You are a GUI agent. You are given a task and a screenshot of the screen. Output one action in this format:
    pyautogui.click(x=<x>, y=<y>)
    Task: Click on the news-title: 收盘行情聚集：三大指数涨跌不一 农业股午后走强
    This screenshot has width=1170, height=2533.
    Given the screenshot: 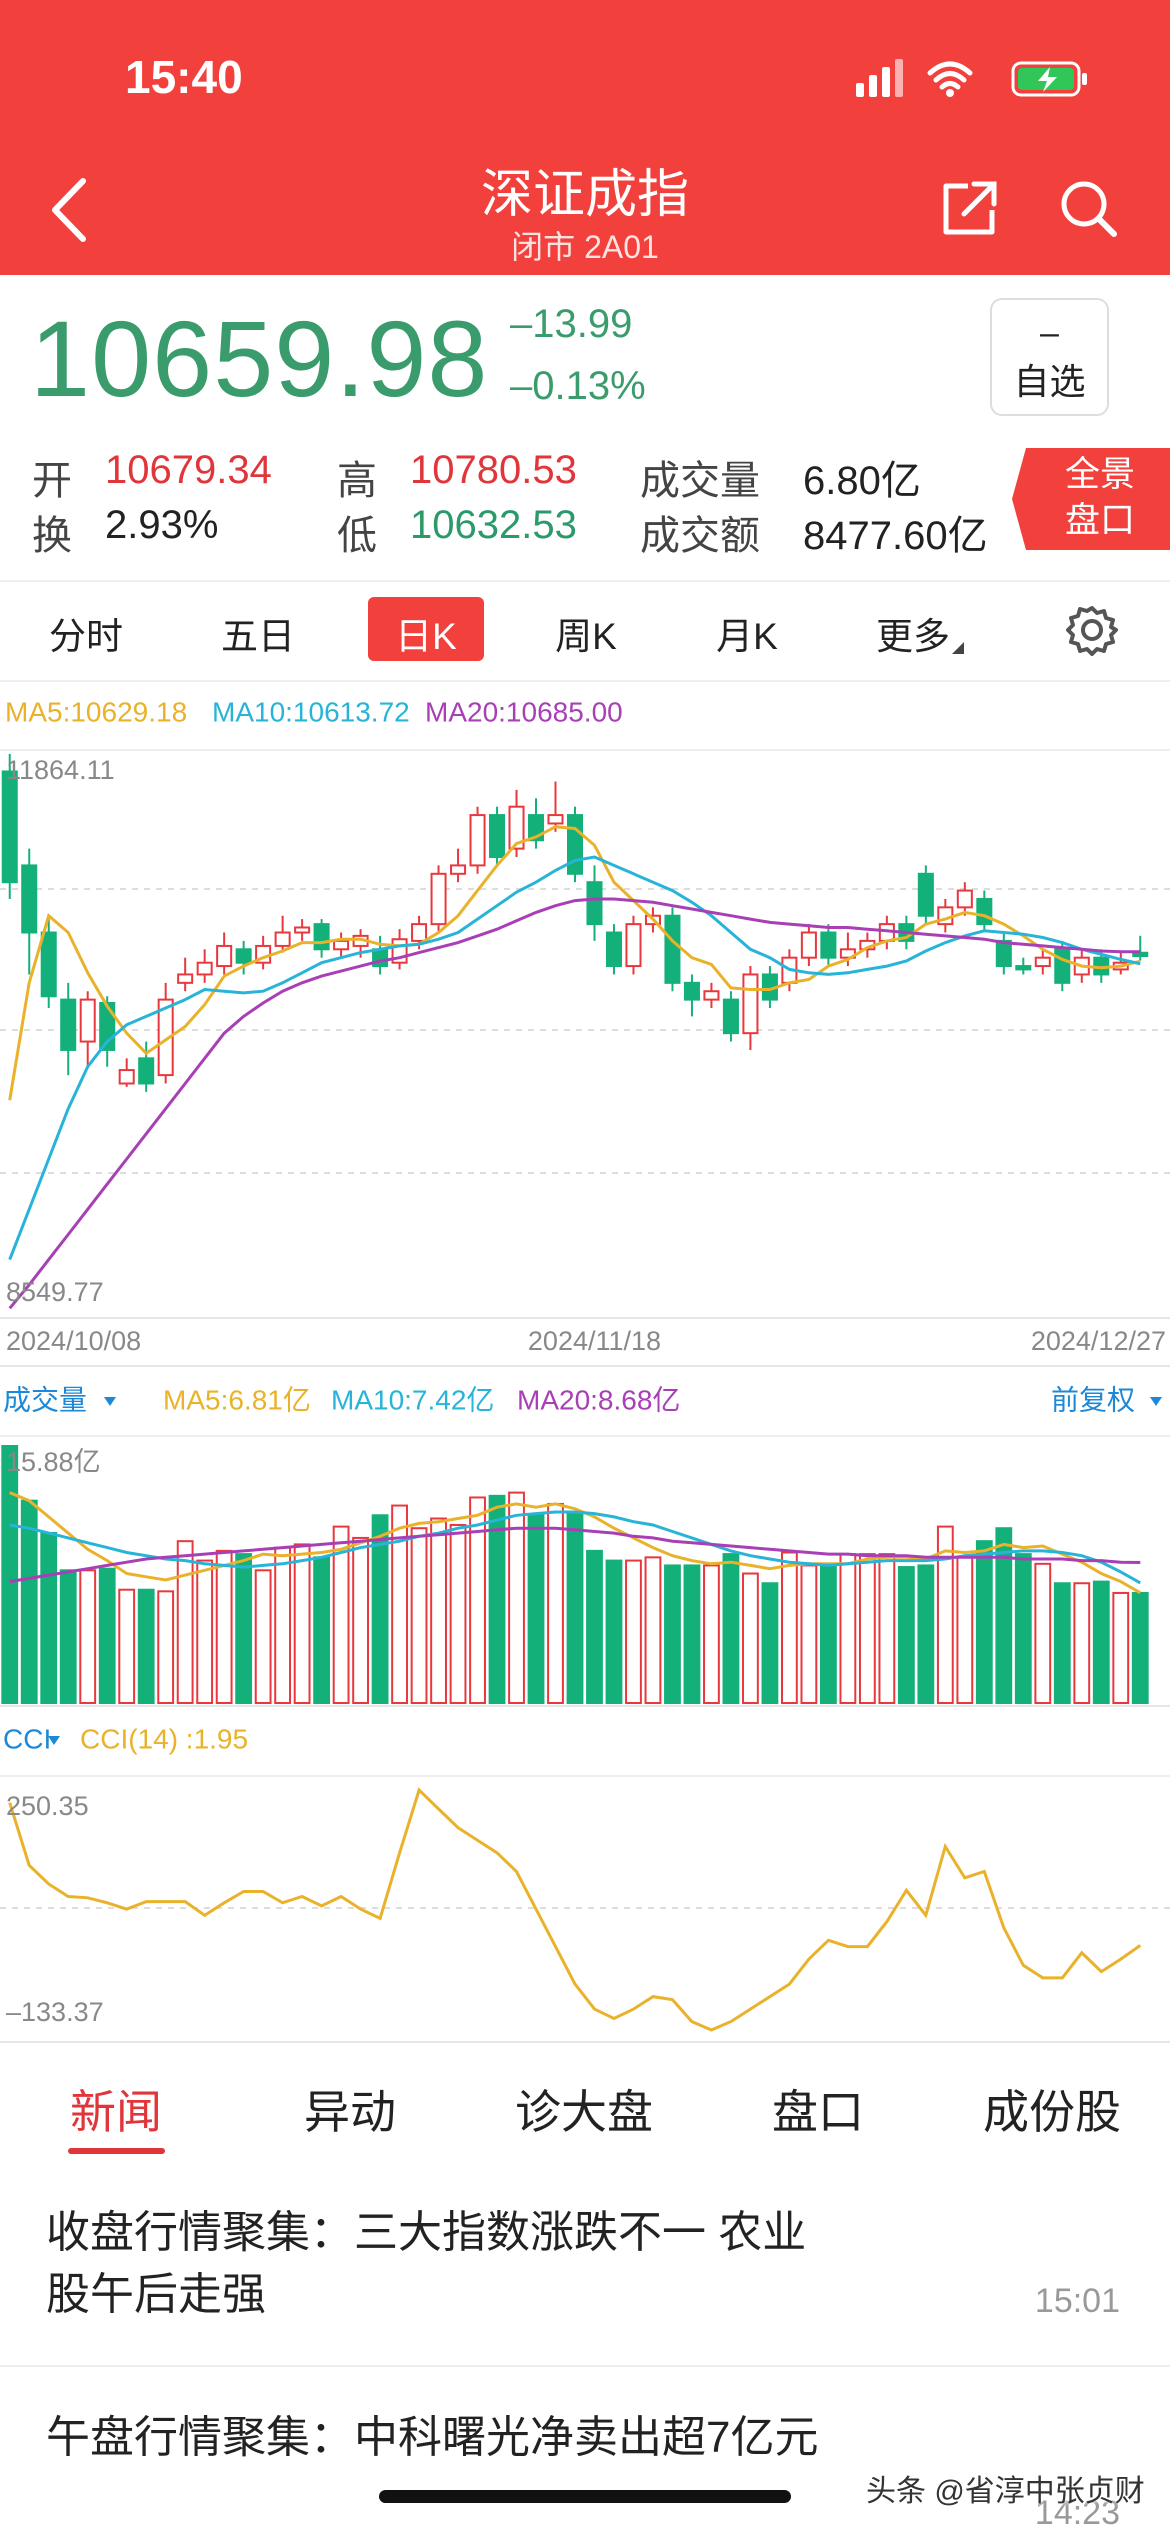 What is the action you would take?
    pyautogui.click(x=426, y=2263)
    